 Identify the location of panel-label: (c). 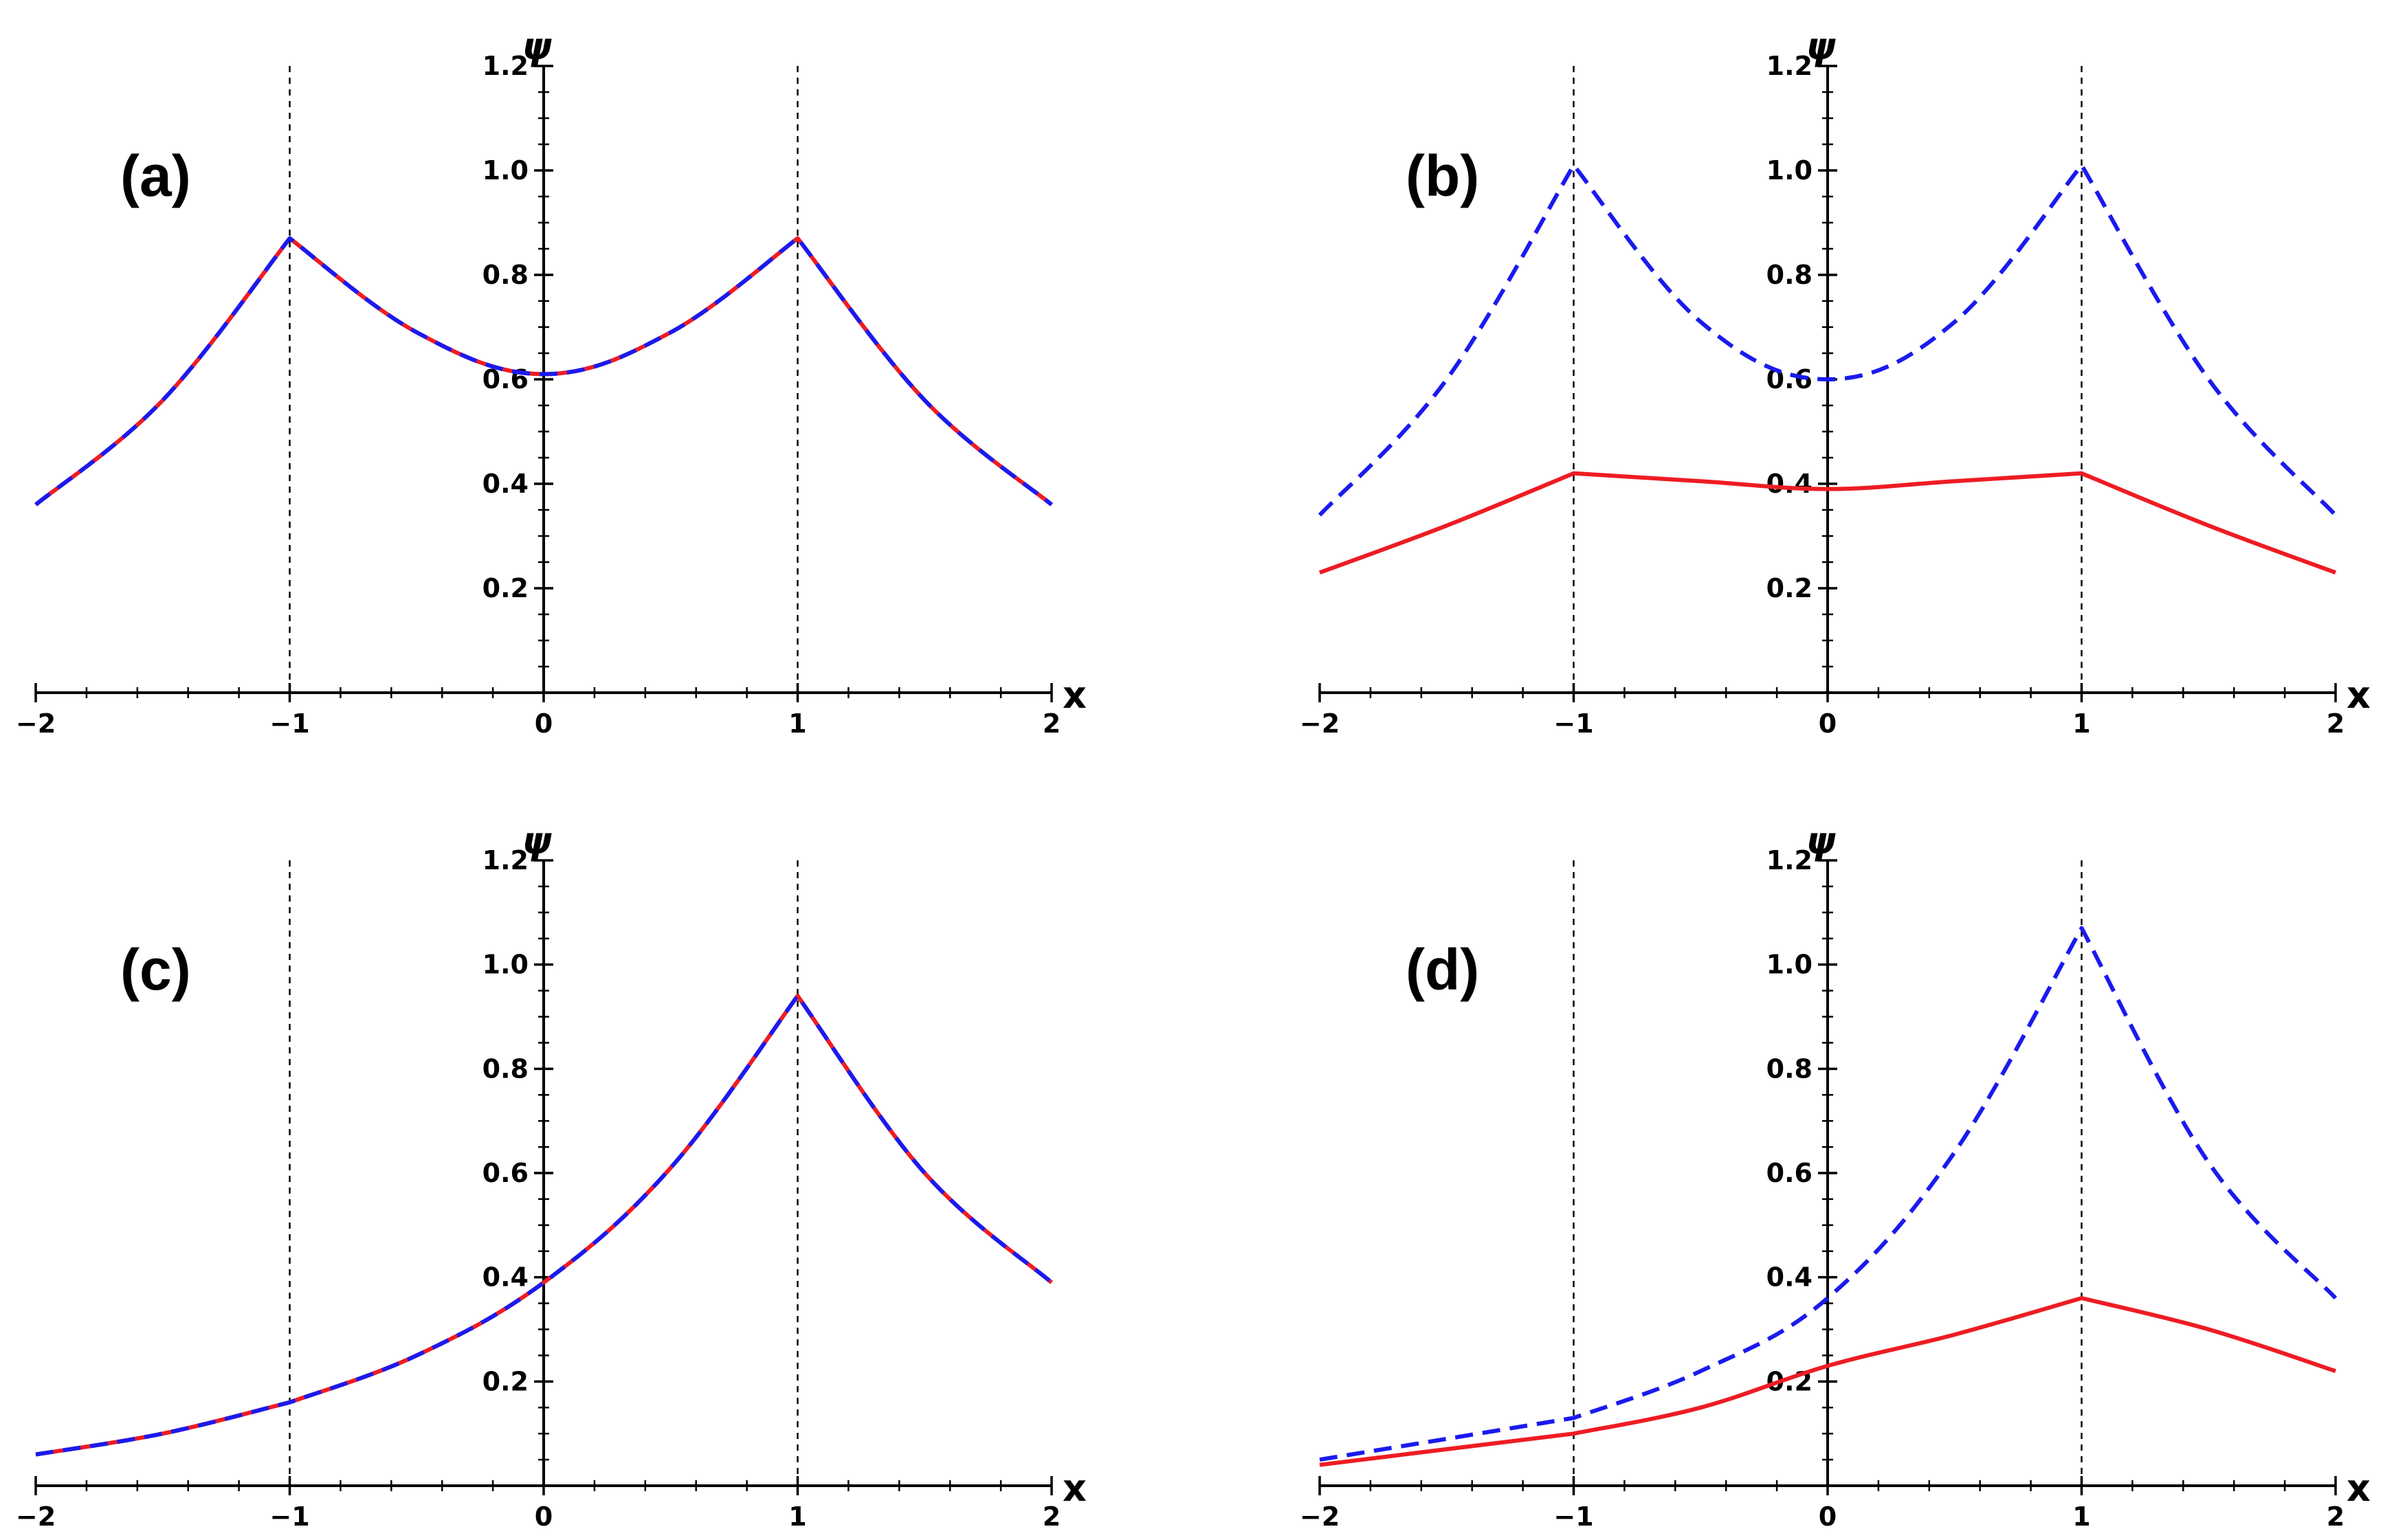
(155, 969).